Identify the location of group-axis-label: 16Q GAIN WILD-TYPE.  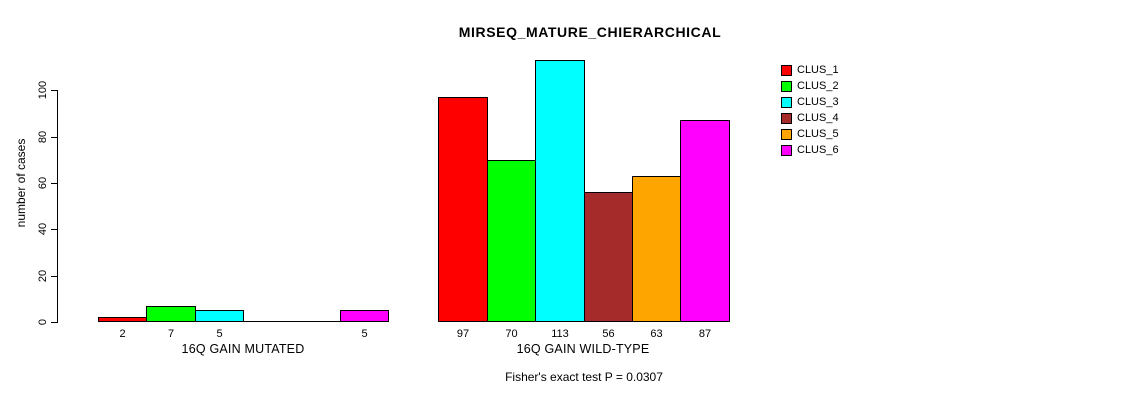
(583, 349).